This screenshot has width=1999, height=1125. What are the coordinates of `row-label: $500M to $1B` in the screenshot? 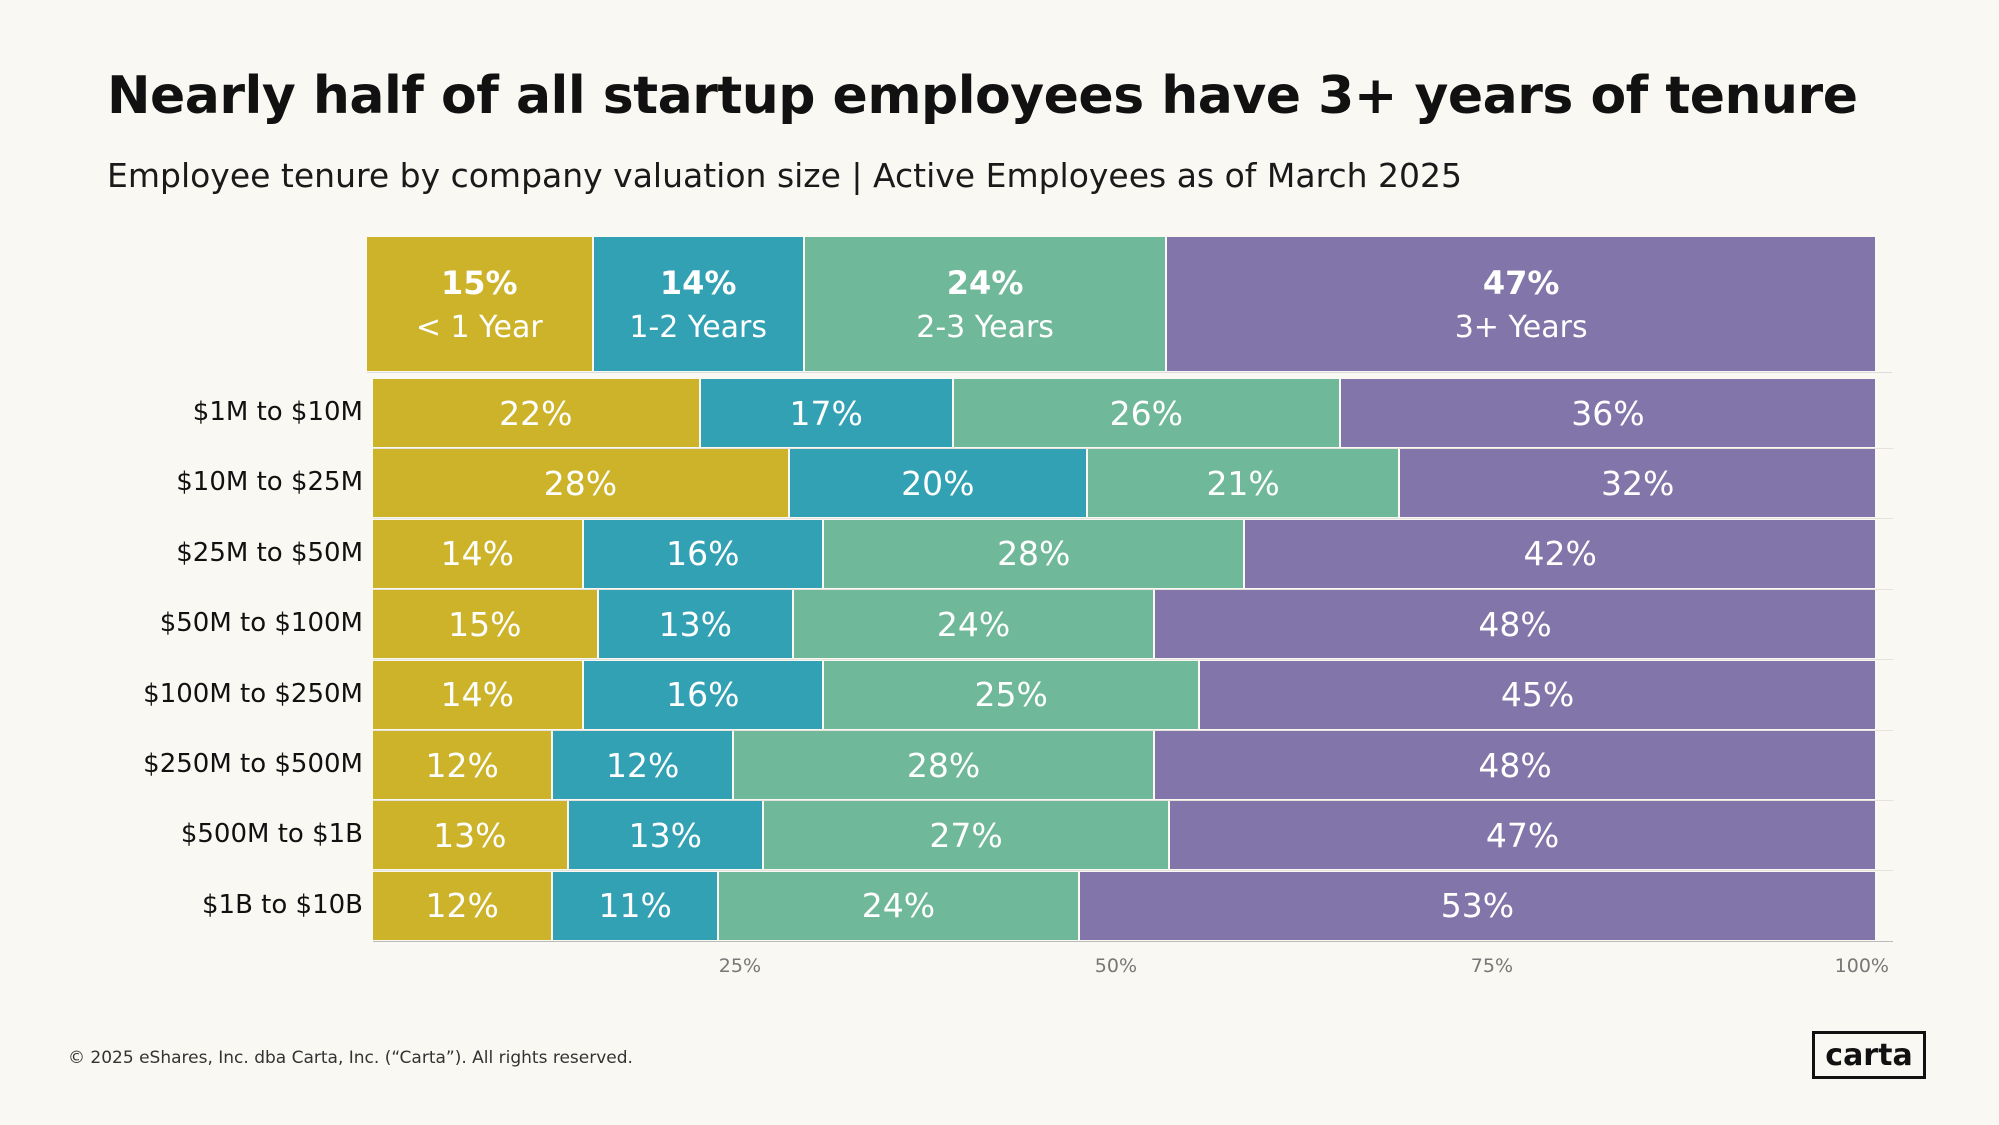 It's located at (271, 834).